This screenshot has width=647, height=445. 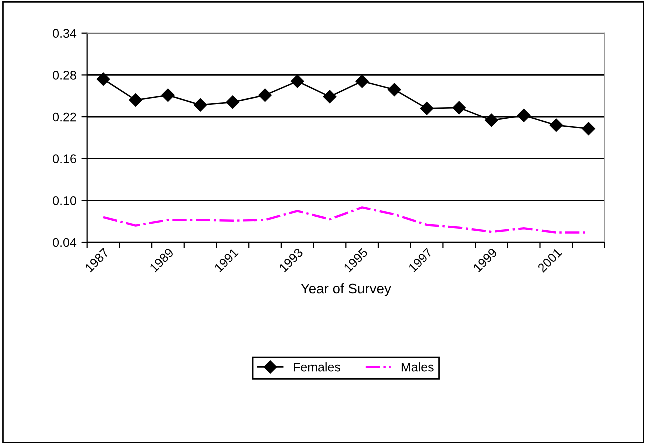 I want to click on y-tick-label: 0.34, so click(x=65, y=33).